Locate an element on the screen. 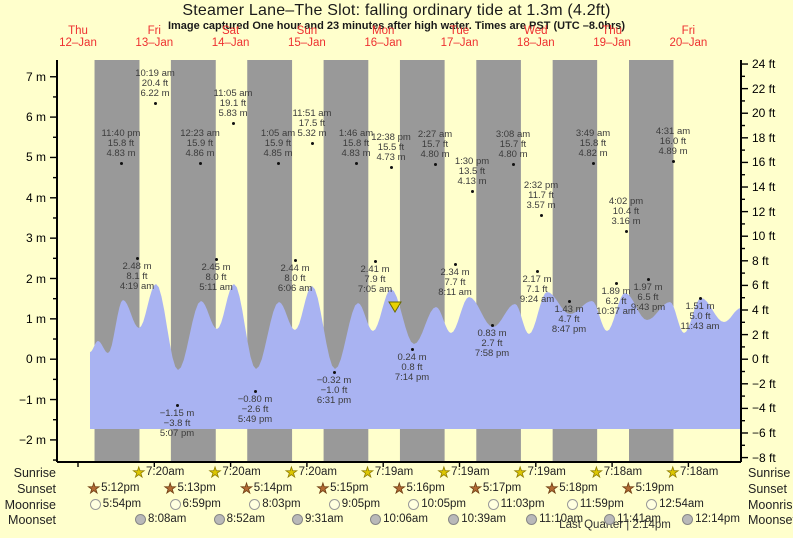 The height and width of the screenshot is (538, 793). day-label: Sat 14–Jan is located at coordinates (231, 37).